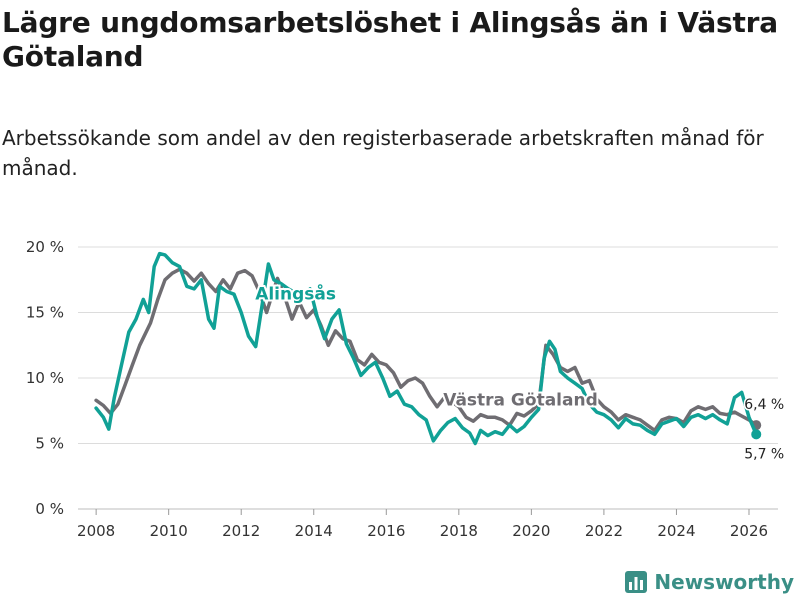  I want to click on brand-name: Newsworthy, so click(724, 582).